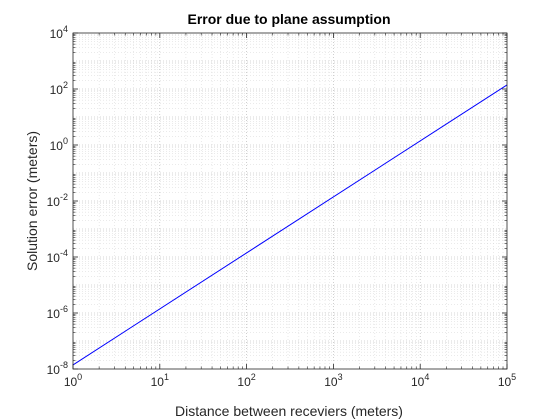 Image resolution: width=560 pixels, height=420 pixels. I want to click on x-tick-label: 10², so click(246, 380).